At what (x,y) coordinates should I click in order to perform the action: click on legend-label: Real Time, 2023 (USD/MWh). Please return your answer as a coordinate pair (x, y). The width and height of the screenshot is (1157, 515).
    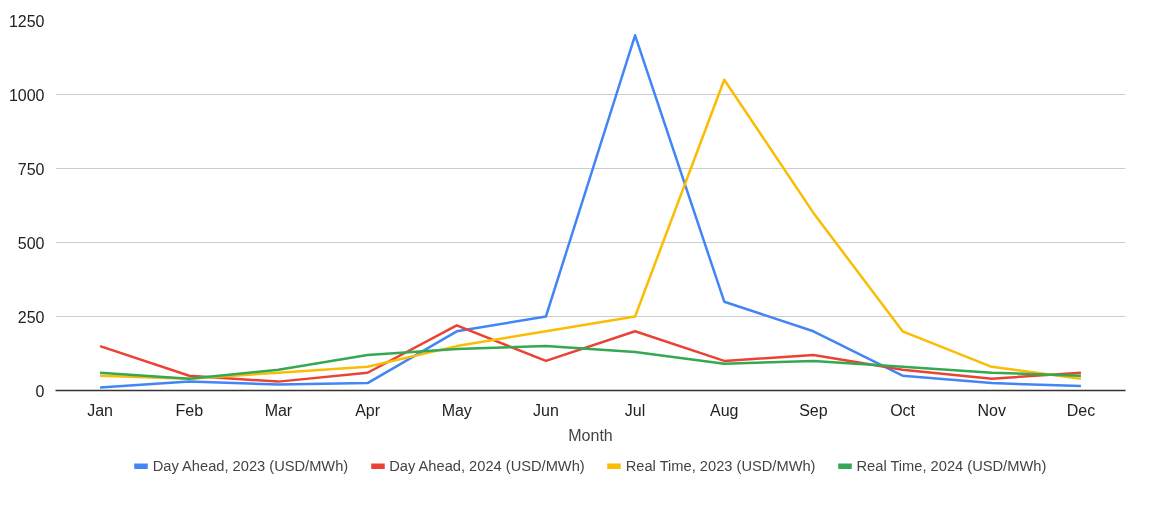
    Looking at the image, I should click on (720, 466).